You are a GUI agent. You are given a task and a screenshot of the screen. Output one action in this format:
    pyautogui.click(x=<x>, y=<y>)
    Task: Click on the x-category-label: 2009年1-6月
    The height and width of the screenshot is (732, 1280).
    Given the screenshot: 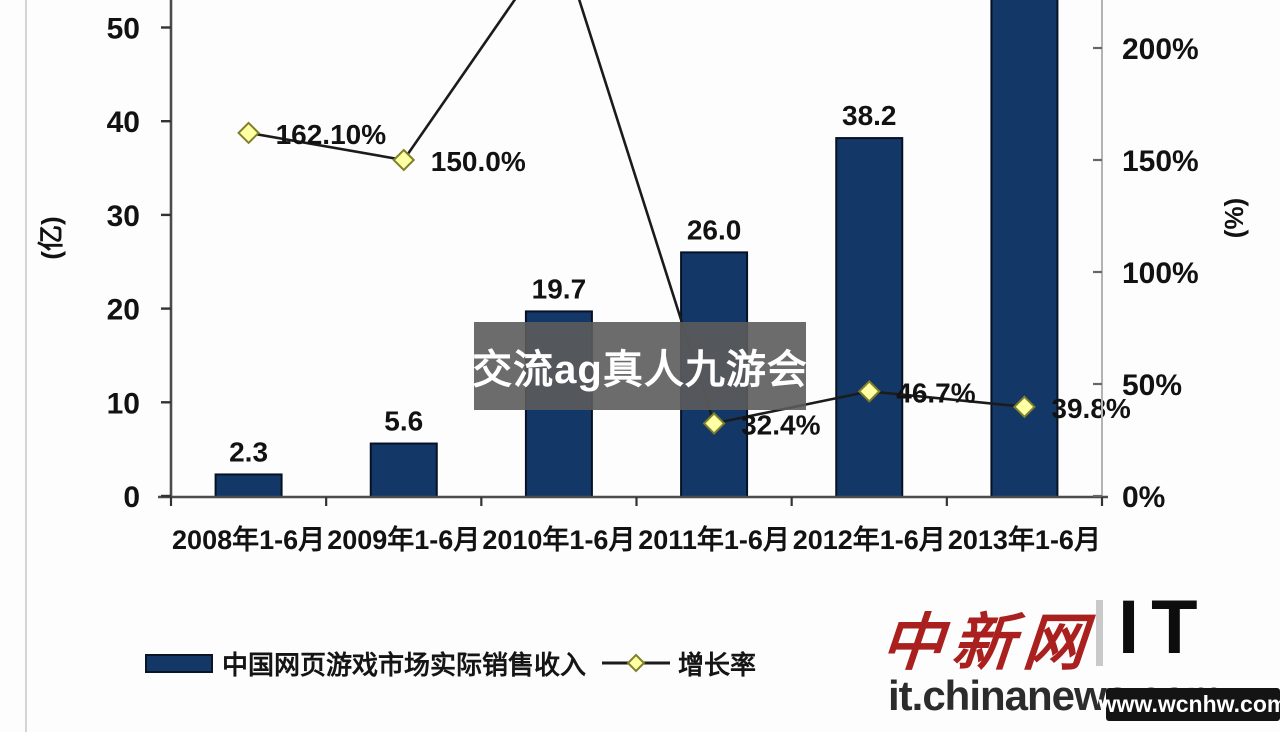 What is the action you would take?
    pyautogui.click(x=403, y=539)
    